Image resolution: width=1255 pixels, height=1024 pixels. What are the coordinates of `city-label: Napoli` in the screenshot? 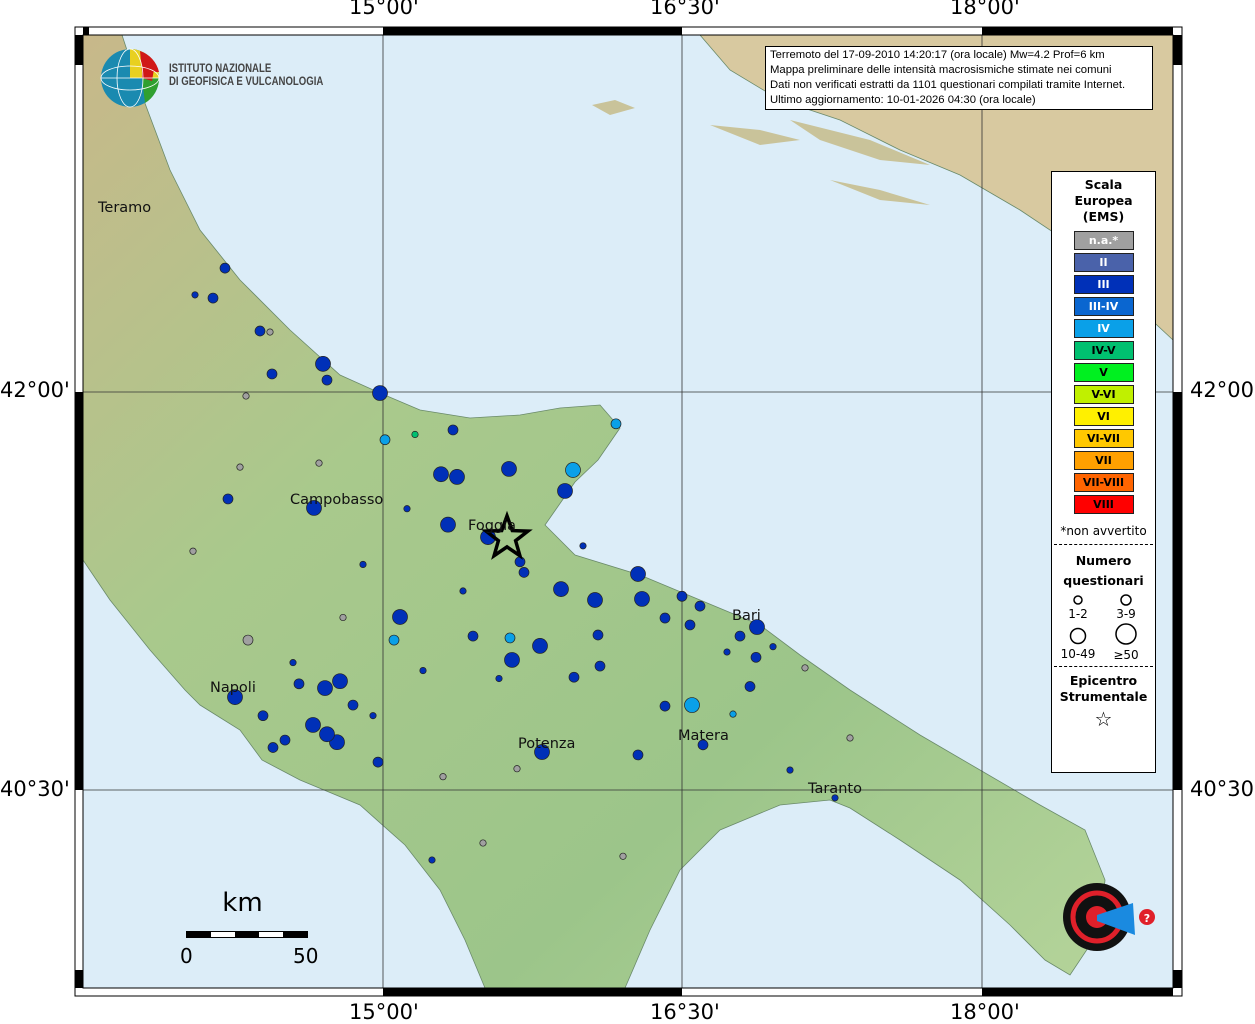 It's located at (233, 688).